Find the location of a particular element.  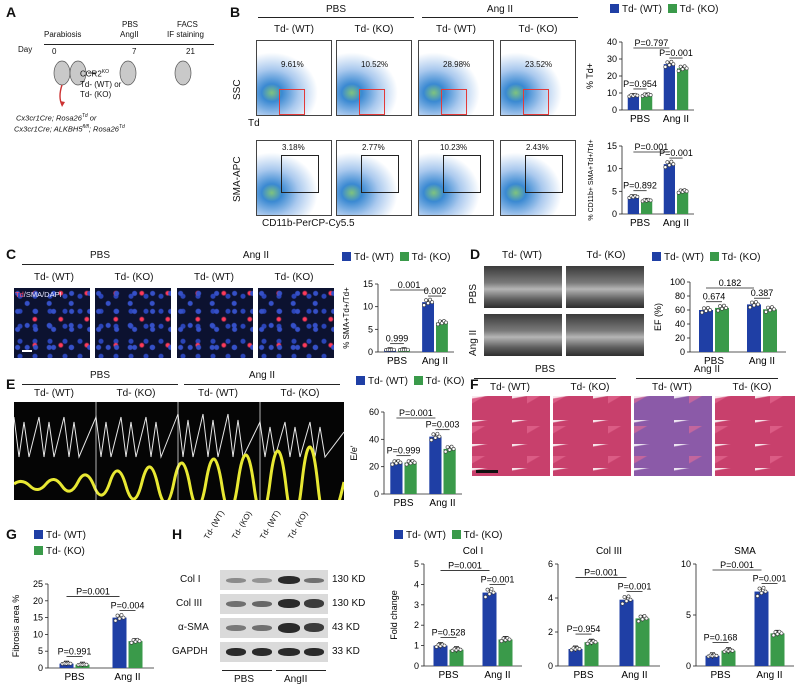

chart-title: SMA is located at coordinates (745, 551).